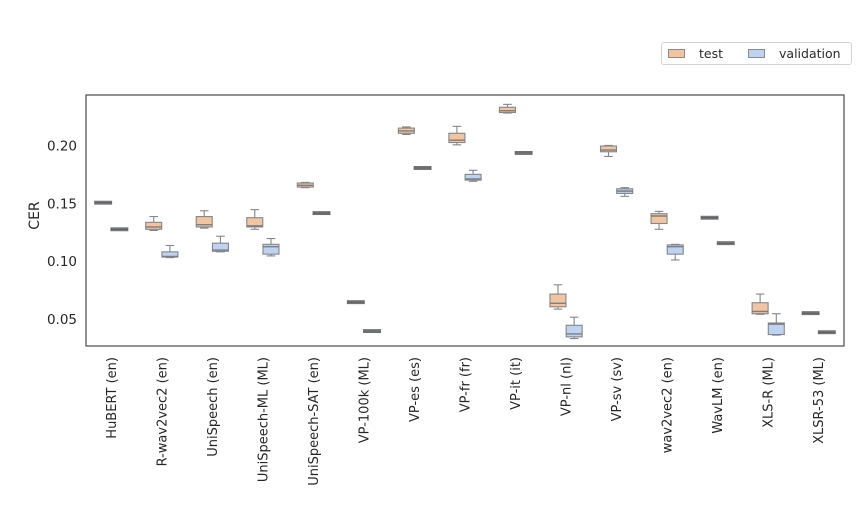 The height and width of the screenshot is (515, 859). What do you see at coordinates (62, 204) in the screenshot?
I see `y-tick-label-2: 0.15` at bounding box center [62, 204].